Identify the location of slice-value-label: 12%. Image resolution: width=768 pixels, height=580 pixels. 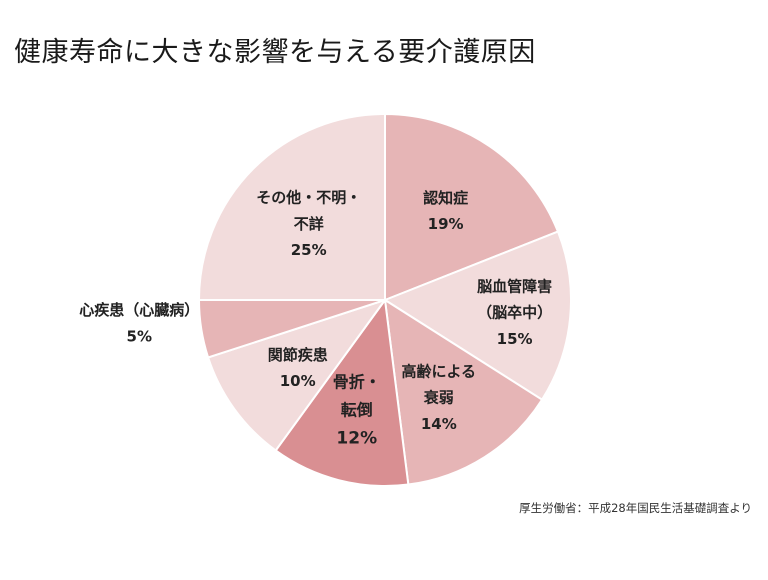
(356, 438).